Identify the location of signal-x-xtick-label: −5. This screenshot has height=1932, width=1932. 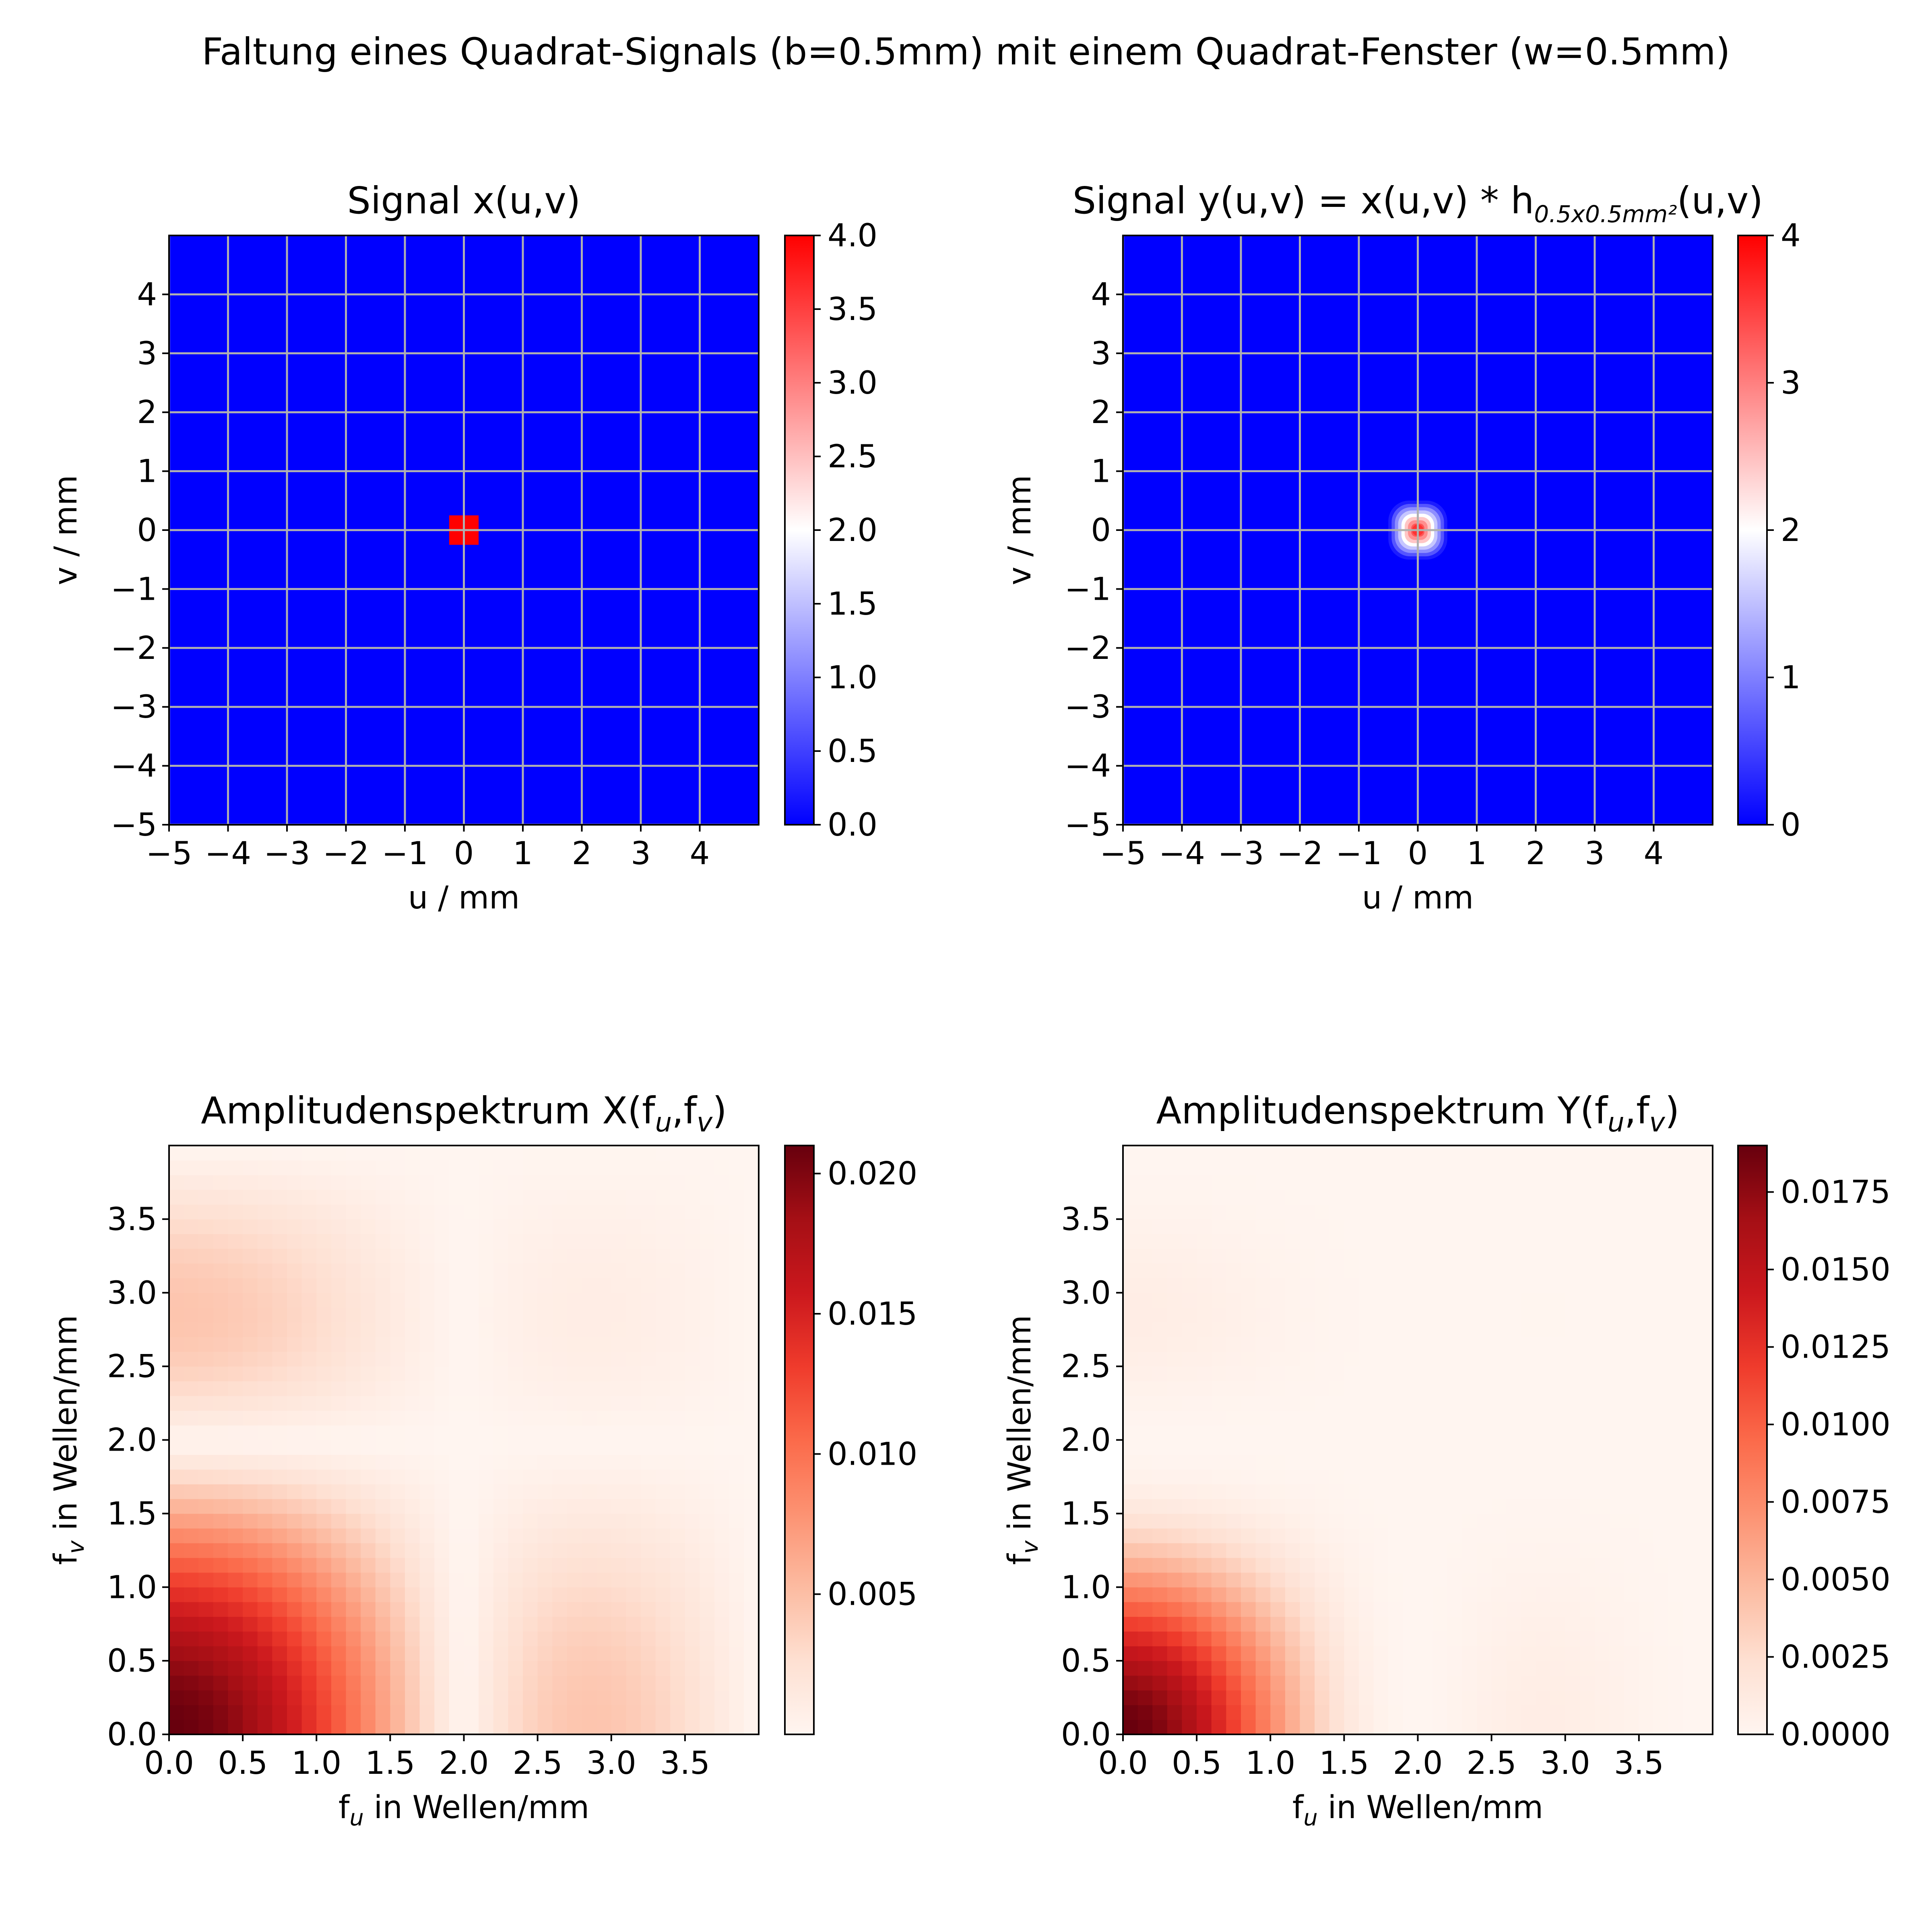
(169, 854).